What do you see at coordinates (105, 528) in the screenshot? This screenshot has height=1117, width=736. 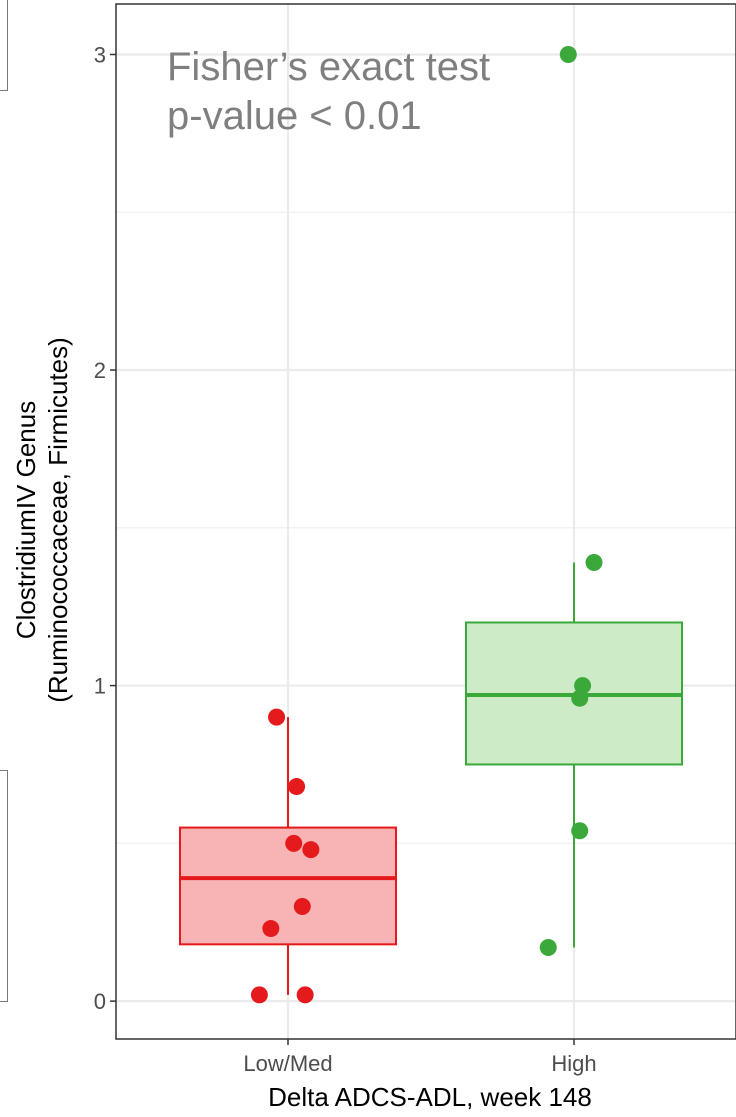 I see `y-axis: 0 1 2 3` at bounding box center [105, 528].